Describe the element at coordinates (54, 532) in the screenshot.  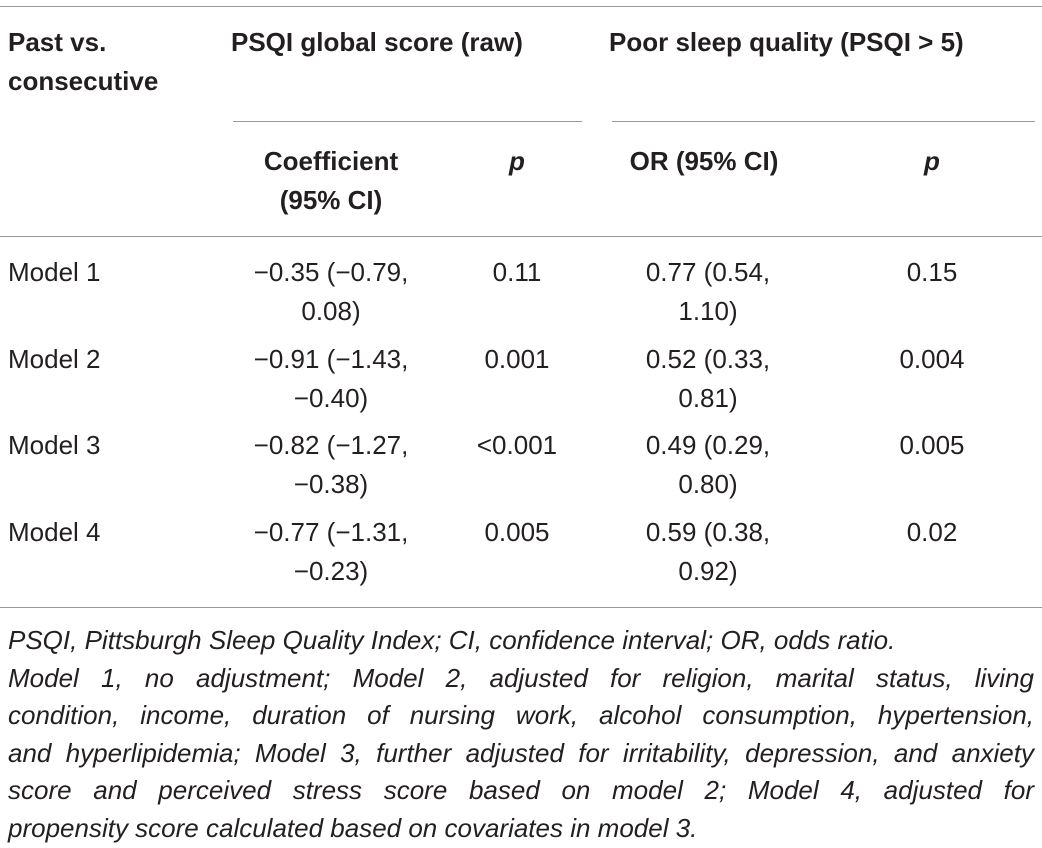
I see `row-label: Model 4` at that location.